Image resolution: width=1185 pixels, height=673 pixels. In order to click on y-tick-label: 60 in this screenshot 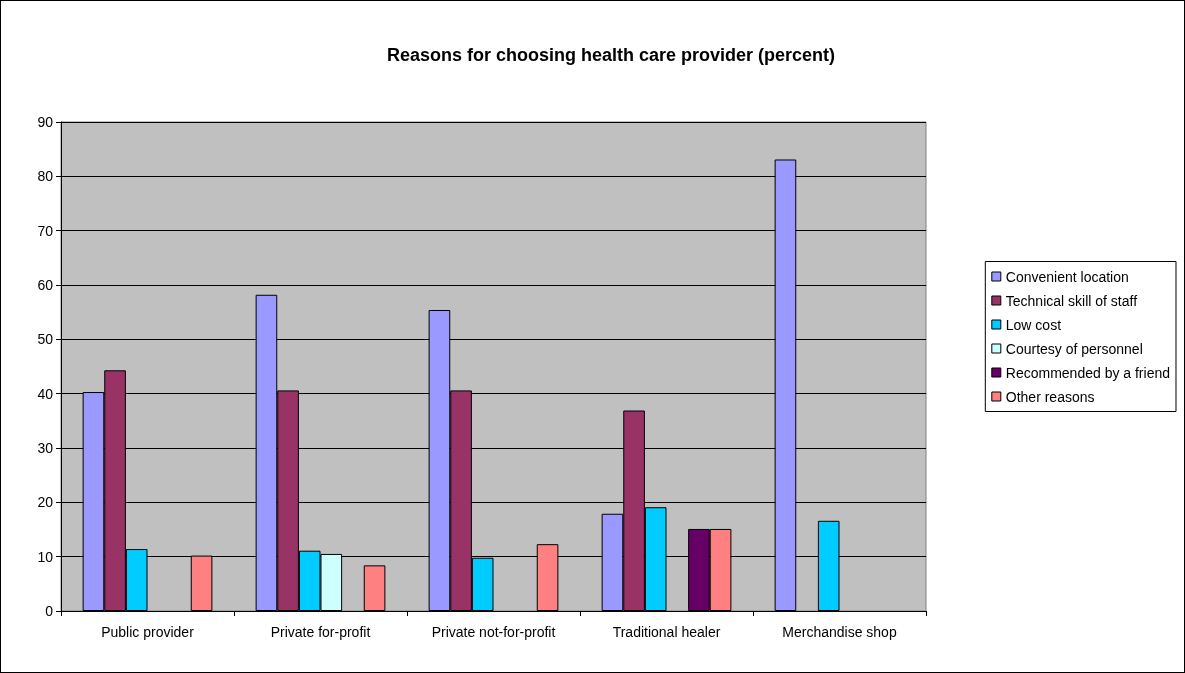, I will do `click(45, 285)`.